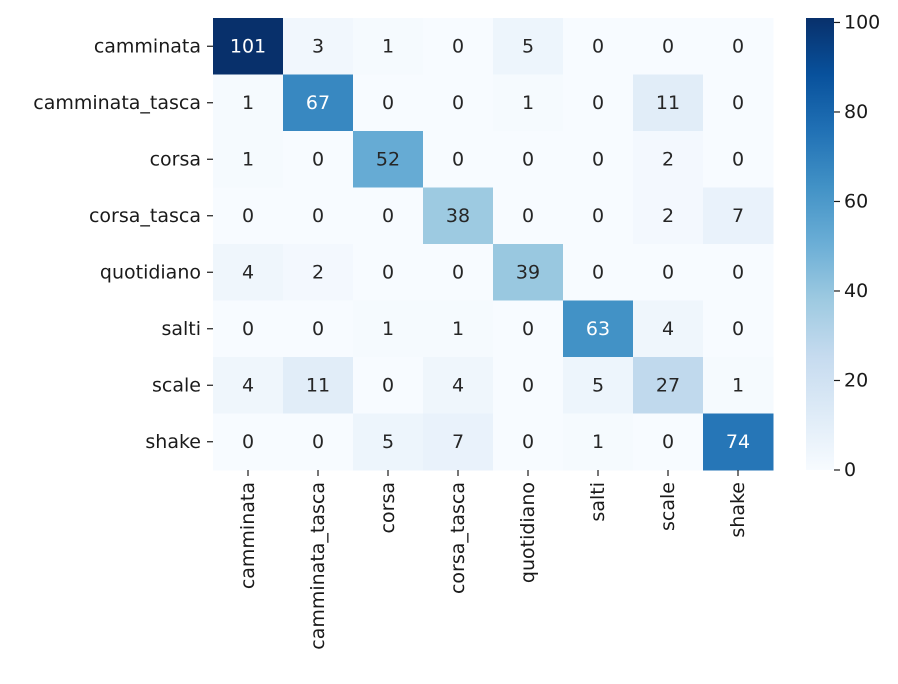 The height and width of the screenshot is (684, 898). I want to click on colorbar: 0 20 40 60 80 100, so click(843, 246).